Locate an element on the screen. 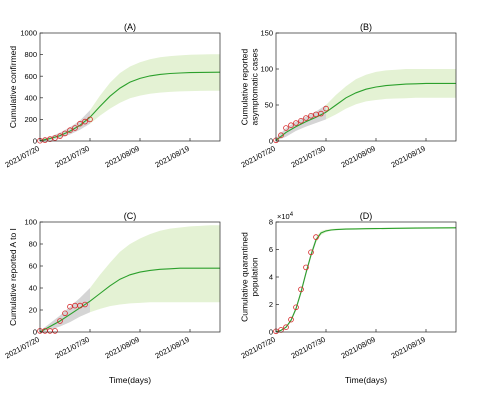 This screenshot has height=406, width=477. y-tick-label: 800 is located at coordinates (30, 54).